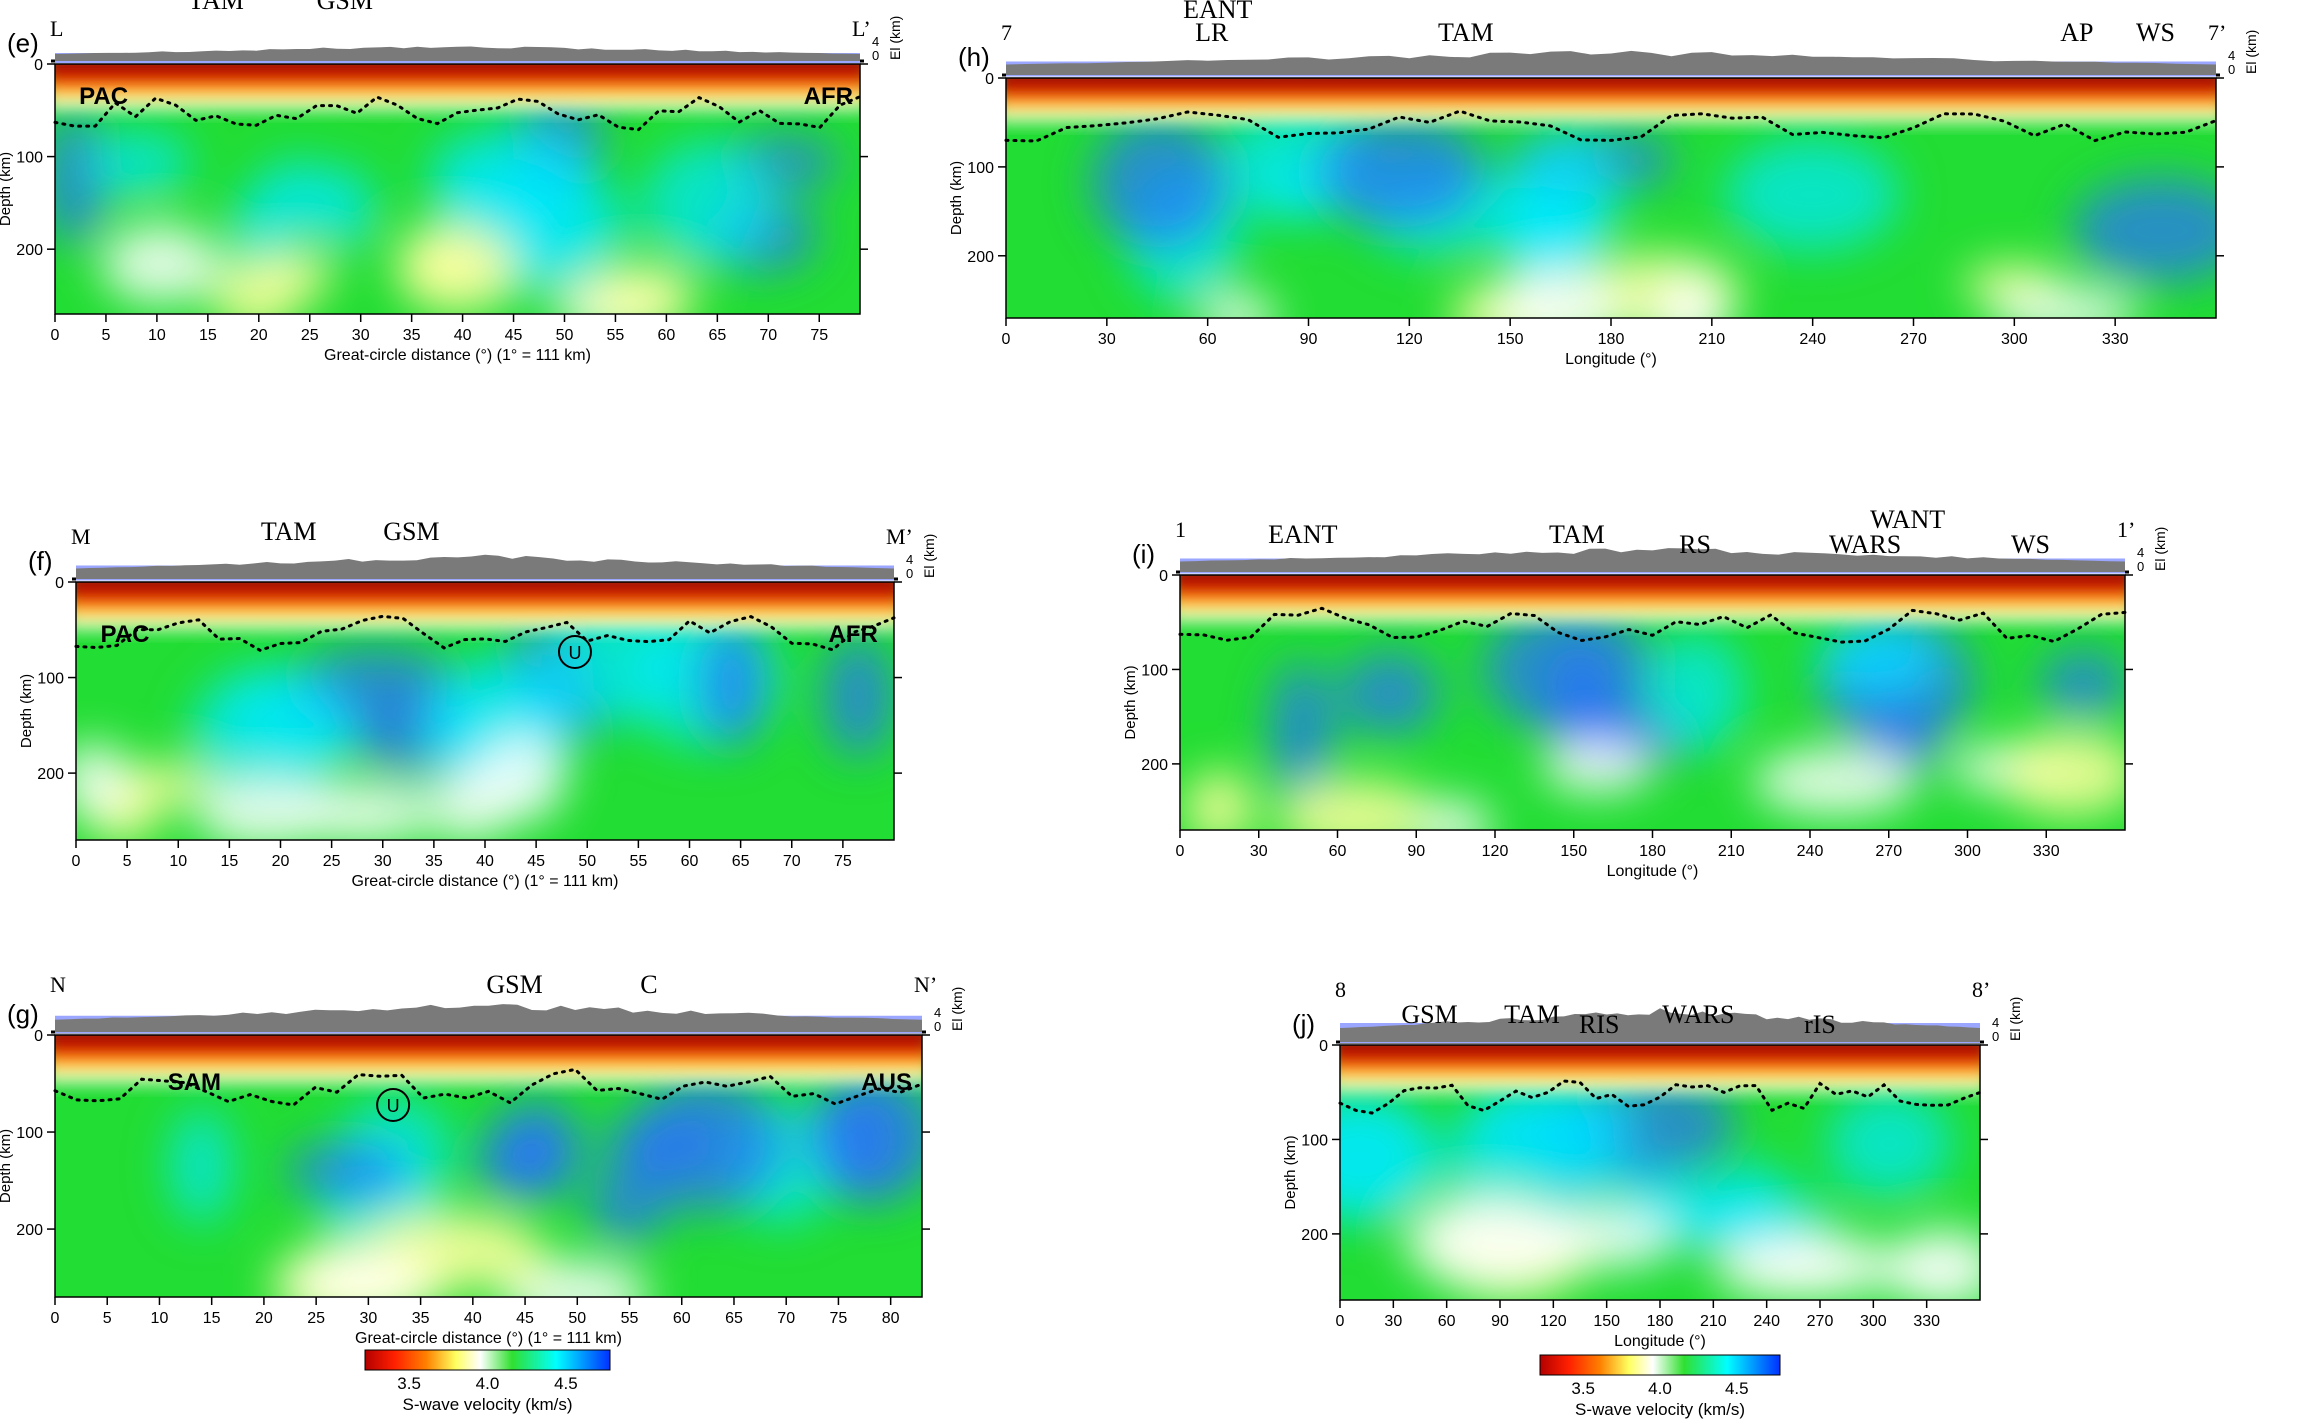  Describe the element at coordinates (23, 1014) in the screenshot. I see `panel-label: (g)` at that location.